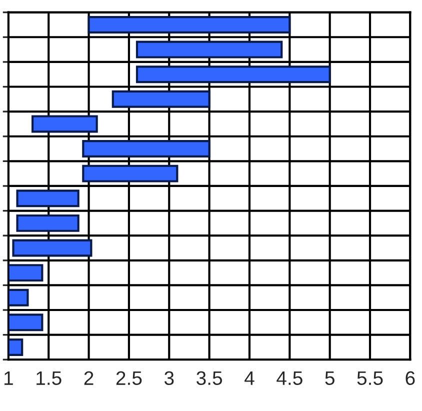 The width and height of the screenshot is (422, 411). Describe the element at coordinates (49, 378) in the screenshot. I see `x-tick-label: 1.5` at that location.